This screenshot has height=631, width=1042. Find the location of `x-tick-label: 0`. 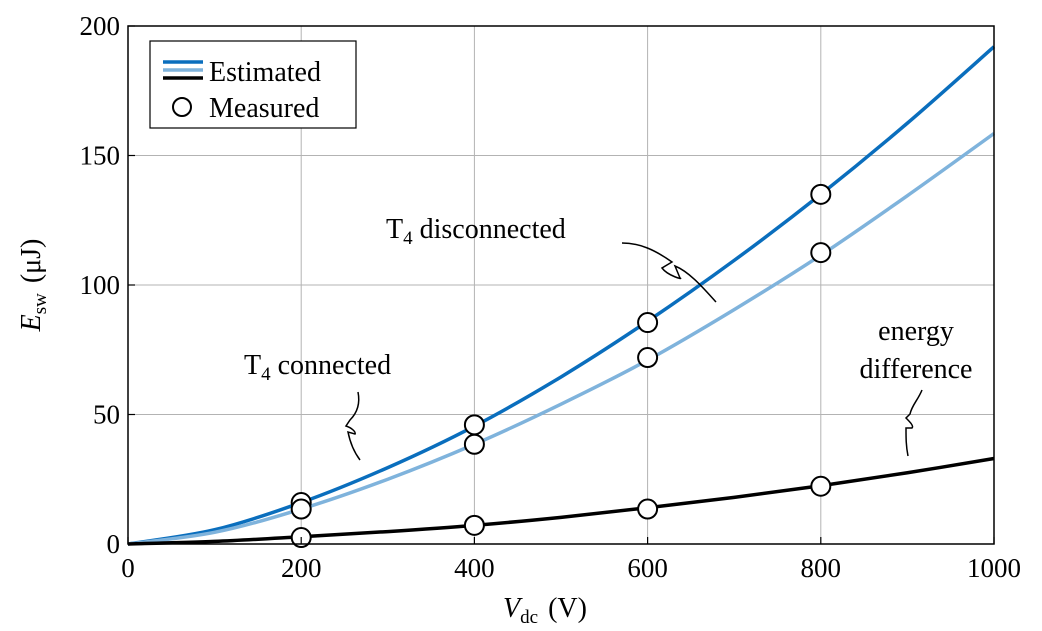

x-tick-label: 0 is located at coordinates (128, 568).